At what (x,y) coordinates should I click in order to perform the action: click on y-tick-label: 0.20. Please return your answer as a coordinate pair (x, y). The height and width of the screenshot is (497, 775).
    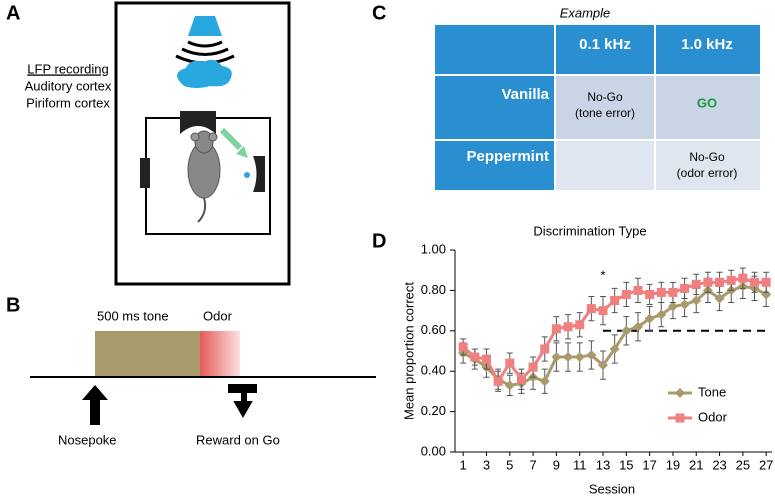
    Looking at the image, I should click on (433, 410).